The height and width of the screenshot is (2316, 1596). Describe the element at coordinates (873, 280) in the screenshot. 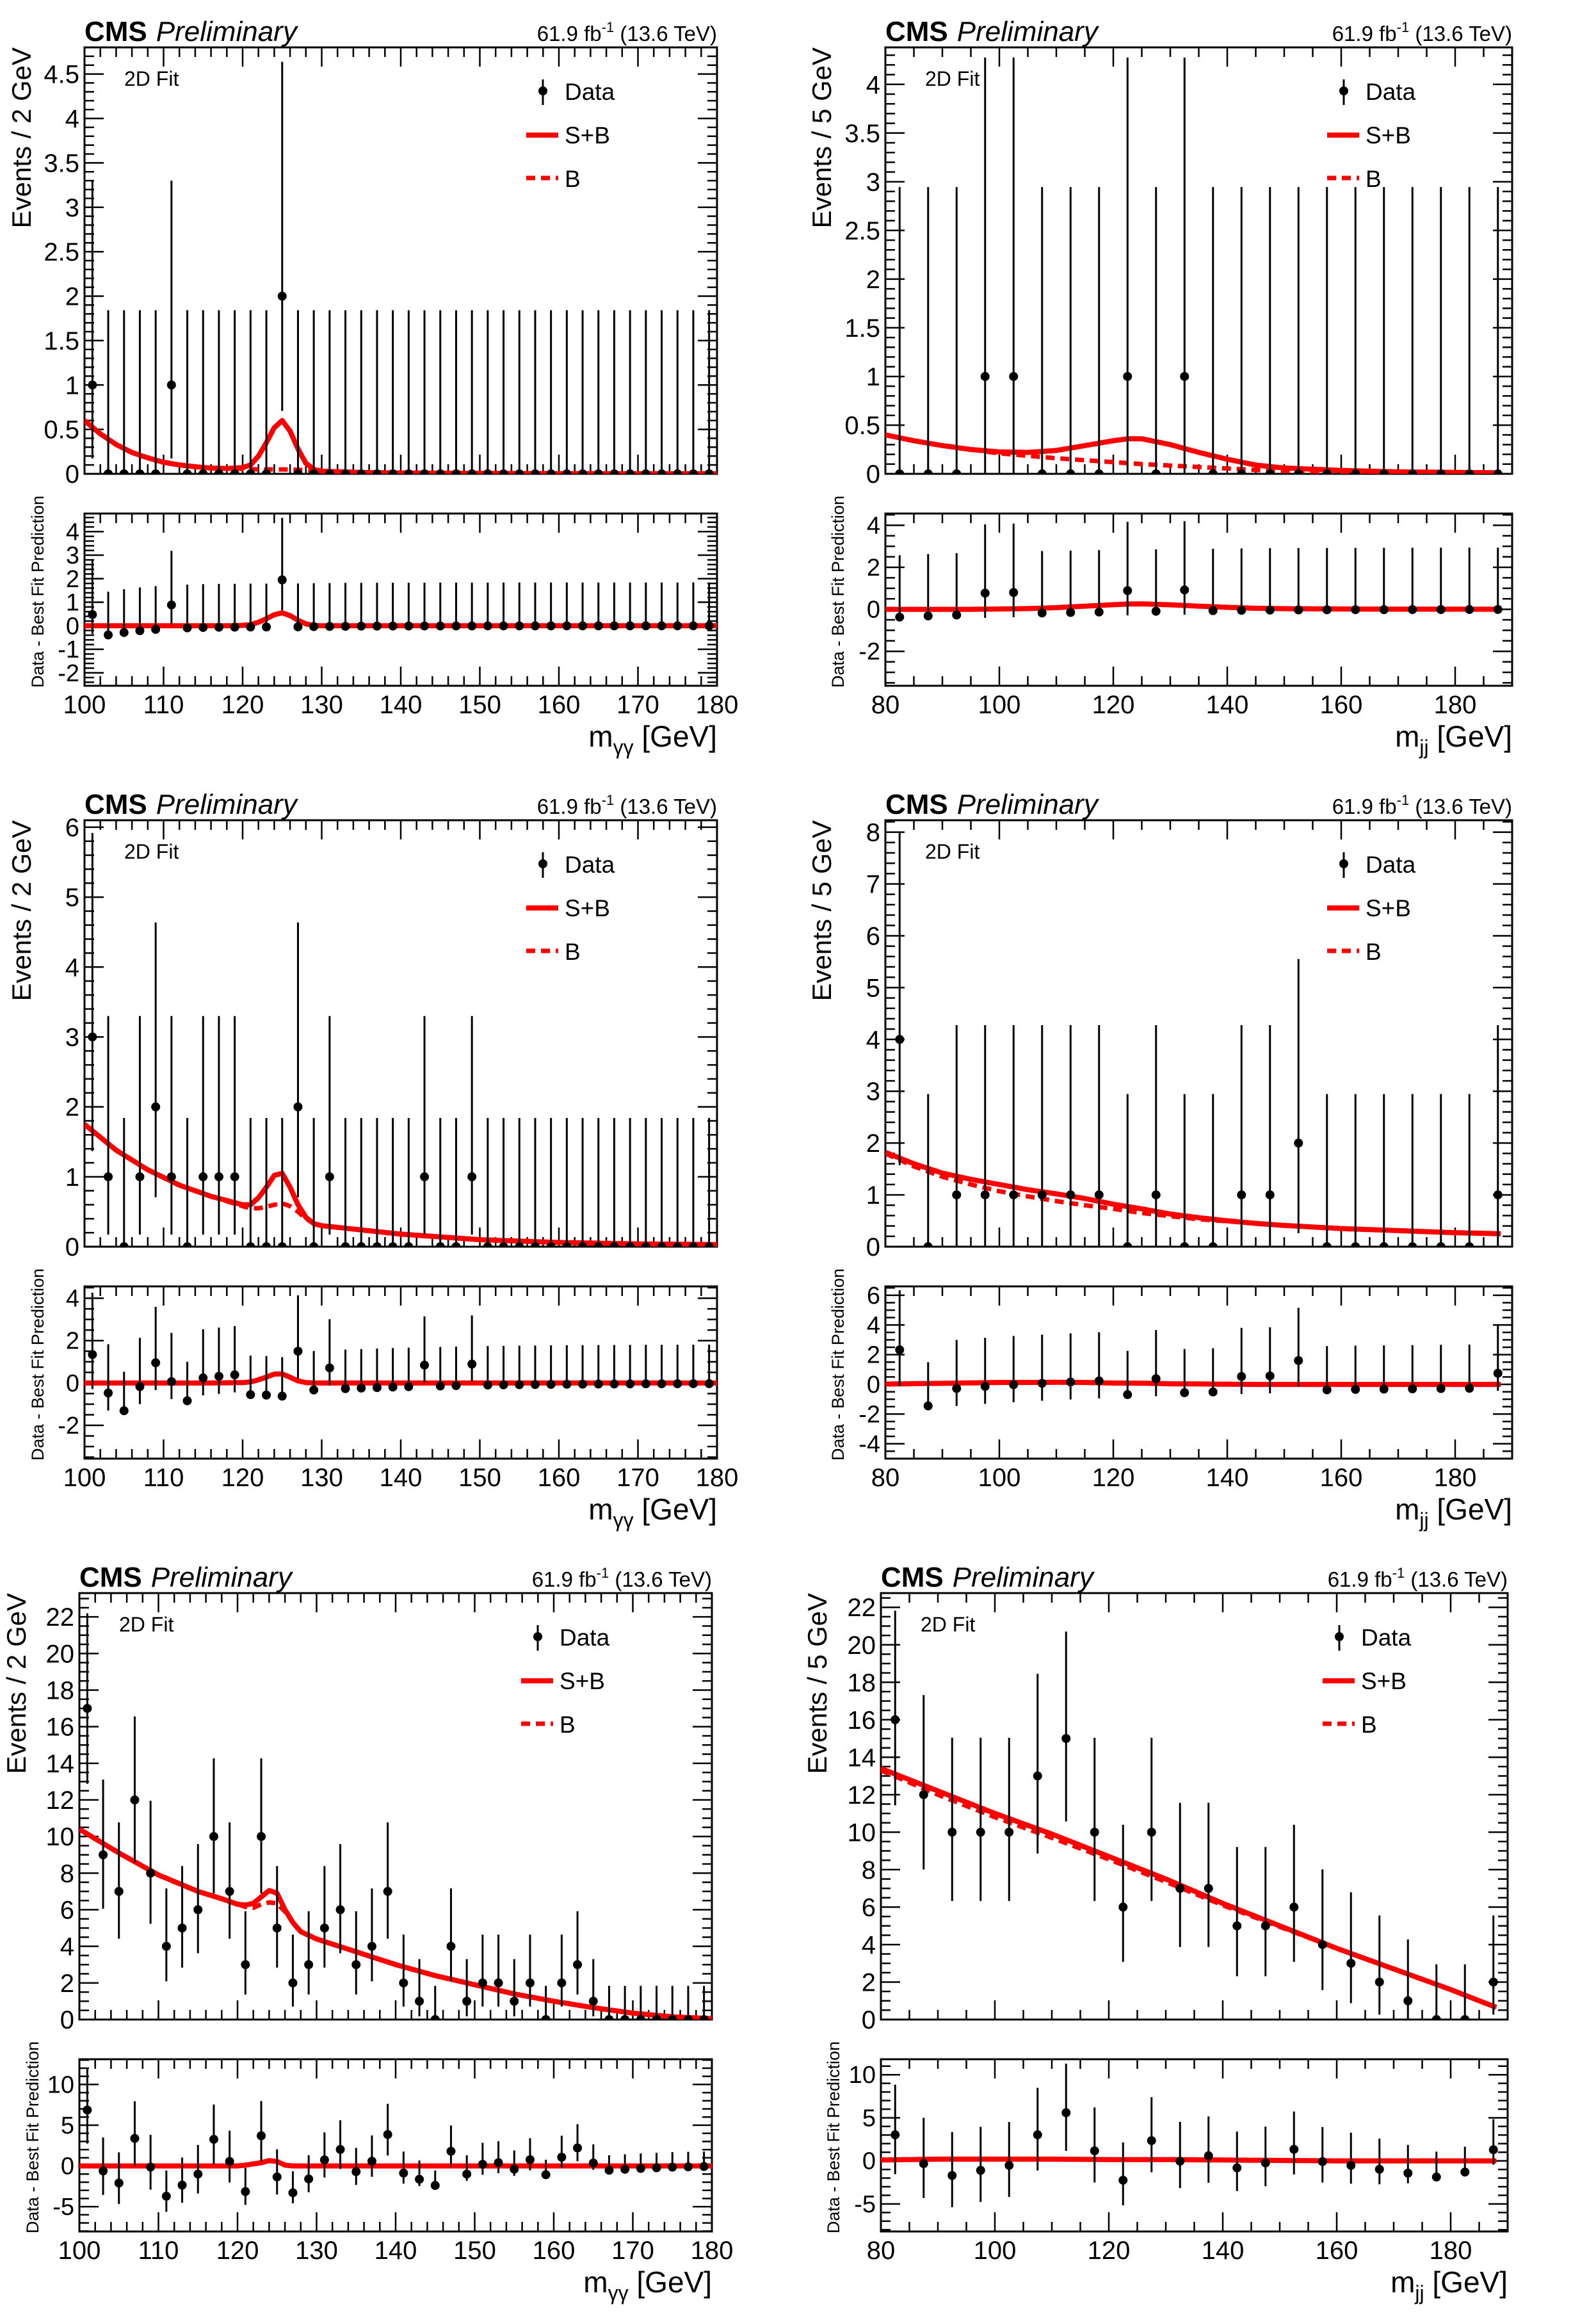

I see `y-tick-label: 2` at that location.